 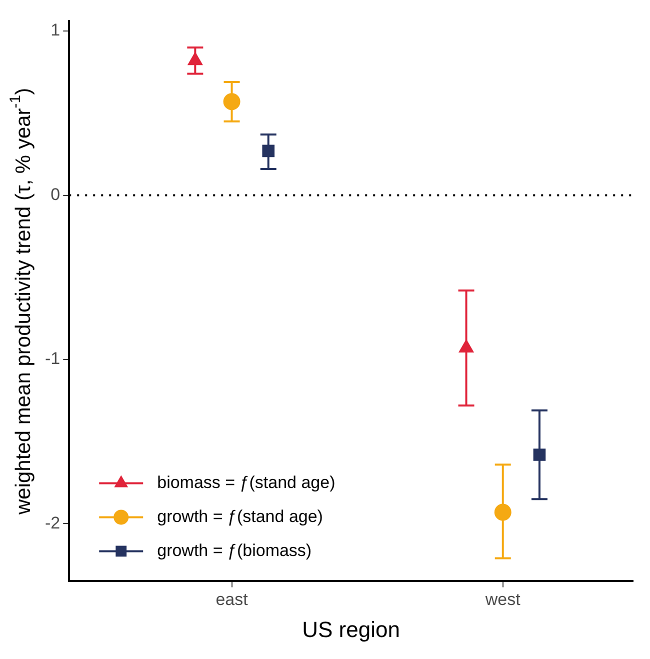 I want to click on legend-label: biomass = ƒ(stand age), so click(x=246, y=482).